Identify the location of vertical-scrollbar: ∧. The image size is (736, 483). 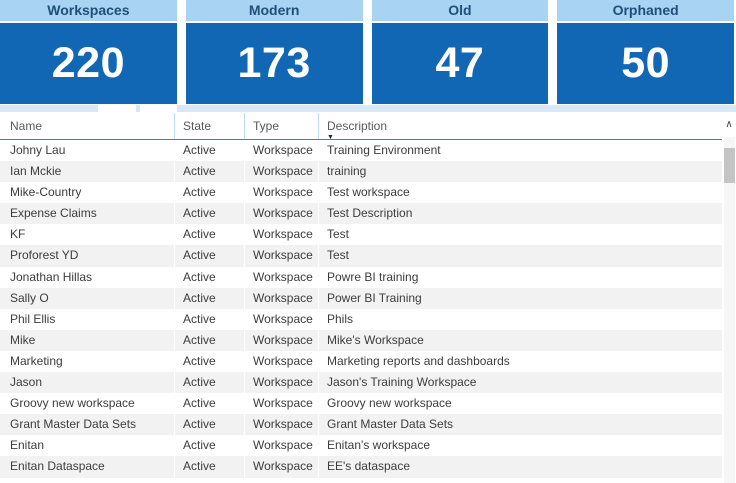
(729, 298).